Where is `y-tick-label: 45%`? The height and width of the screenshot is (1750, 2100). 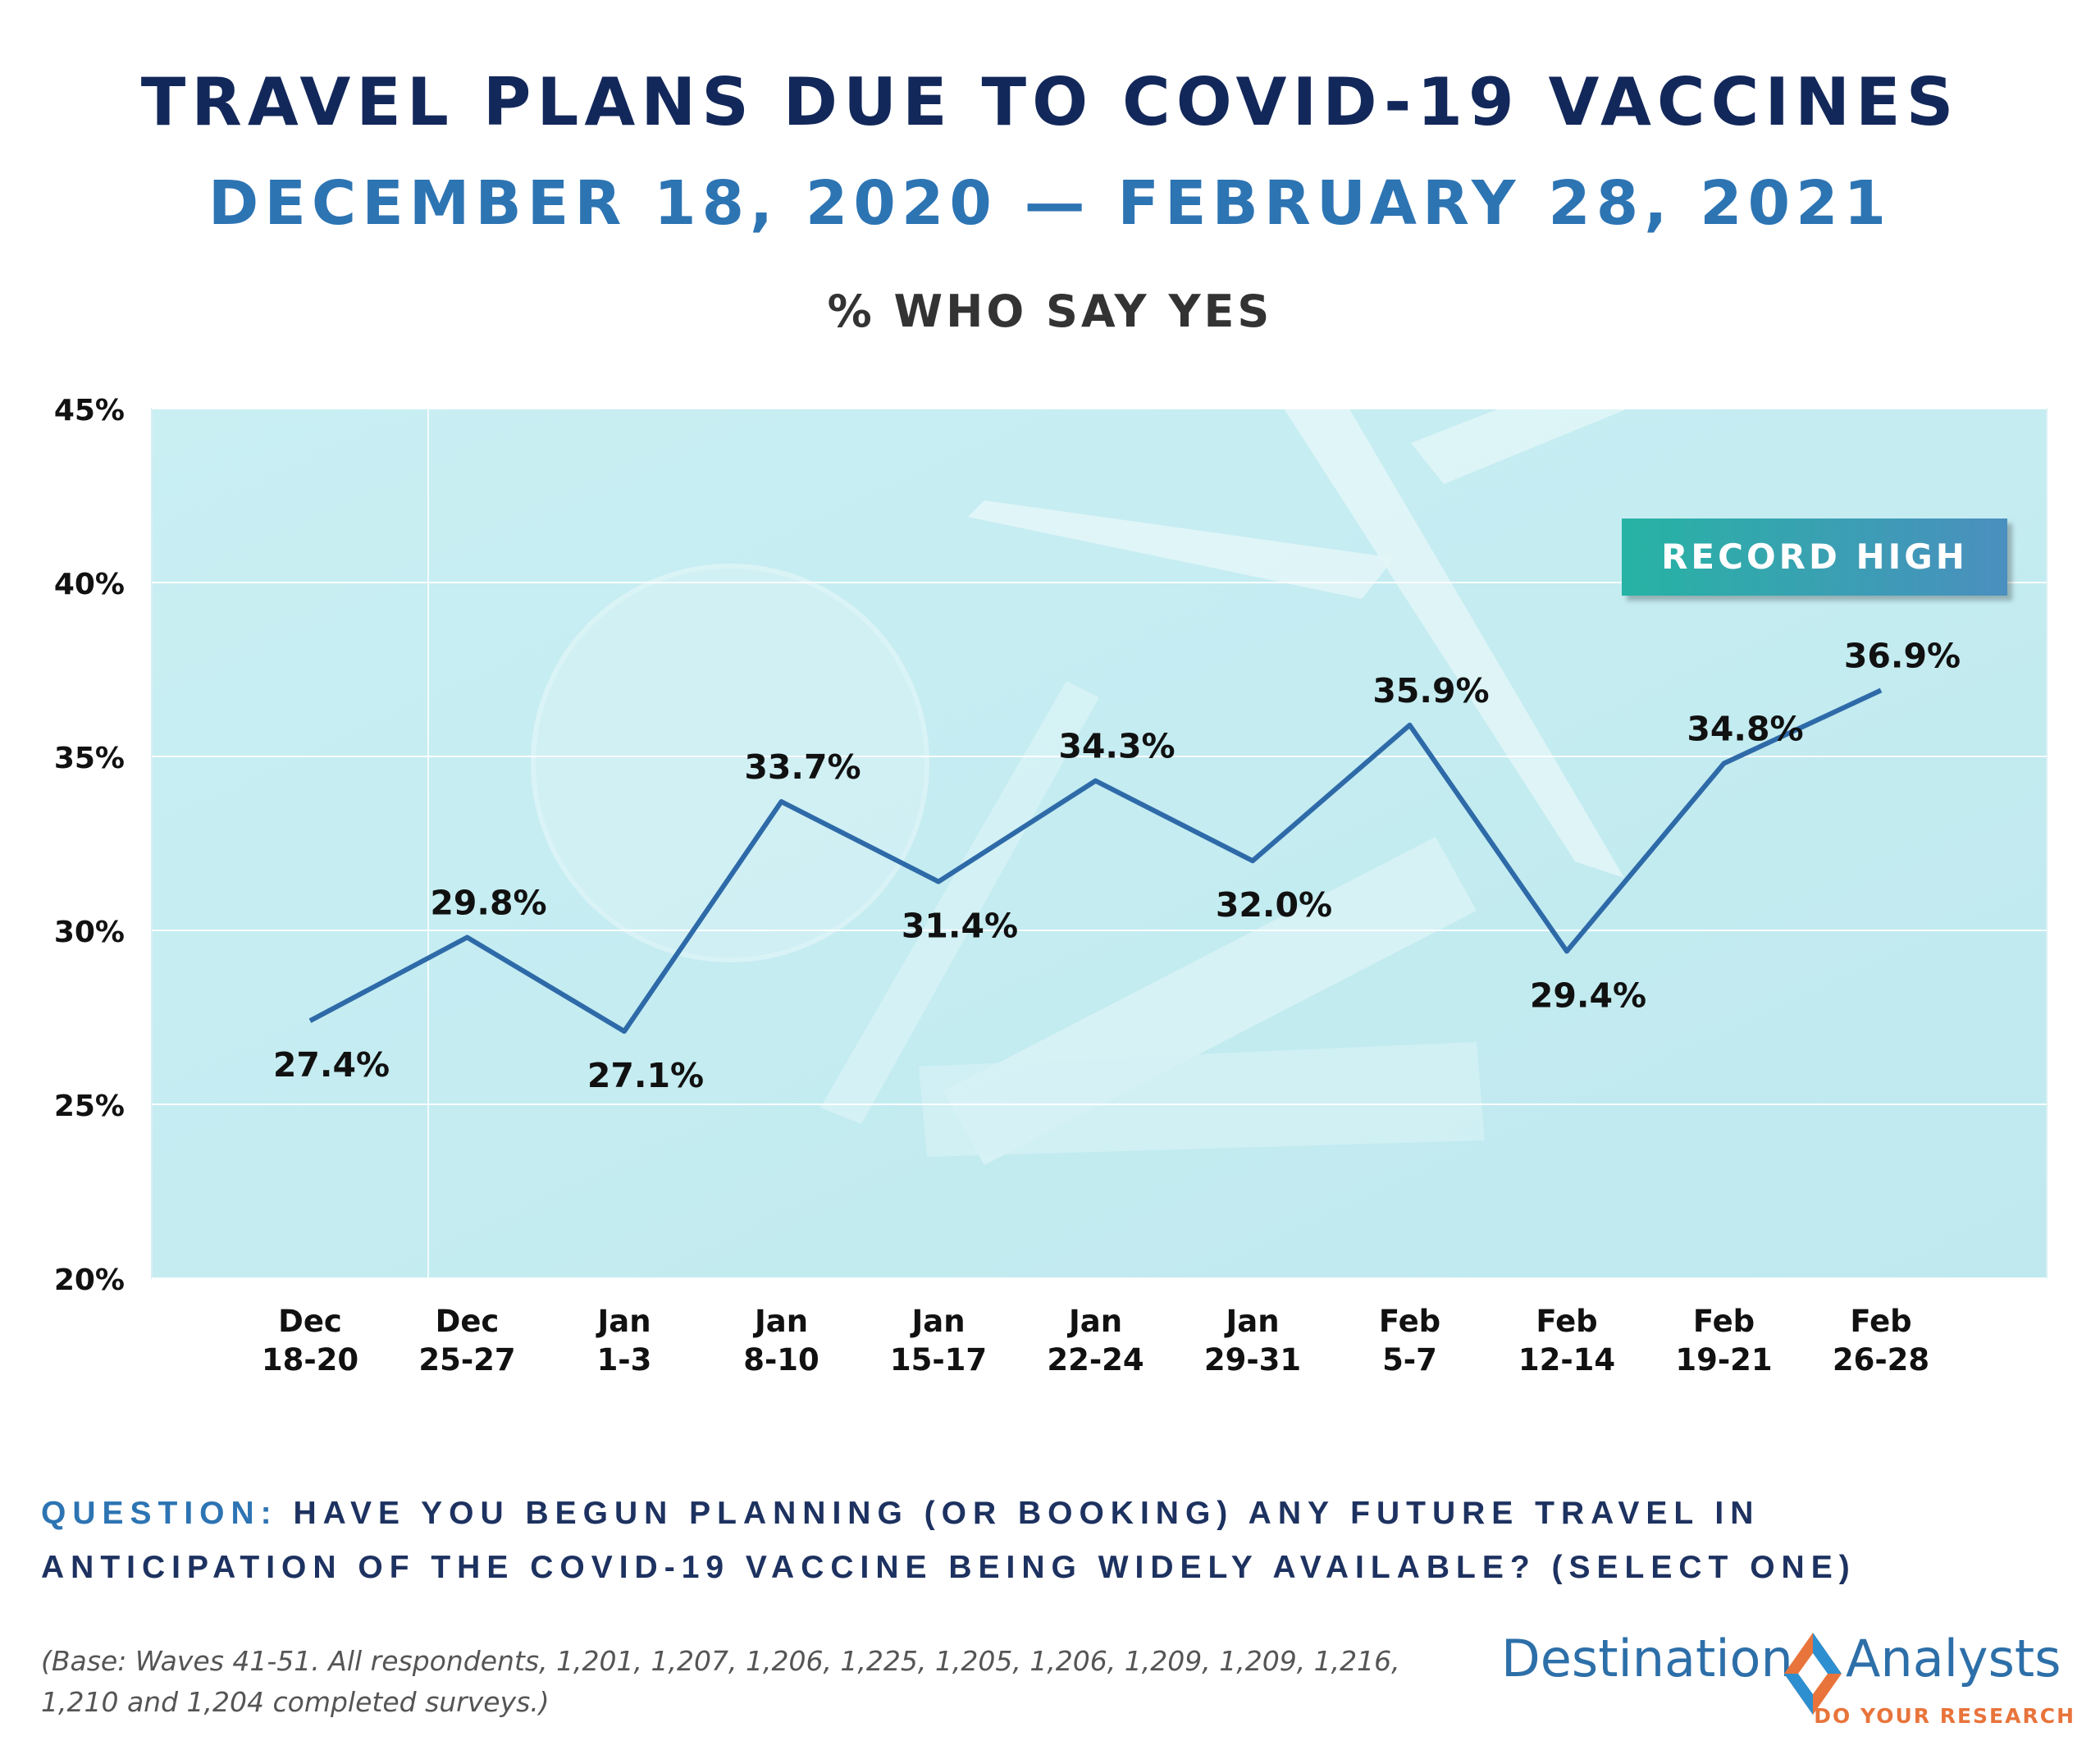 y-tick-label: 45% is located at coordinates (90, 410).